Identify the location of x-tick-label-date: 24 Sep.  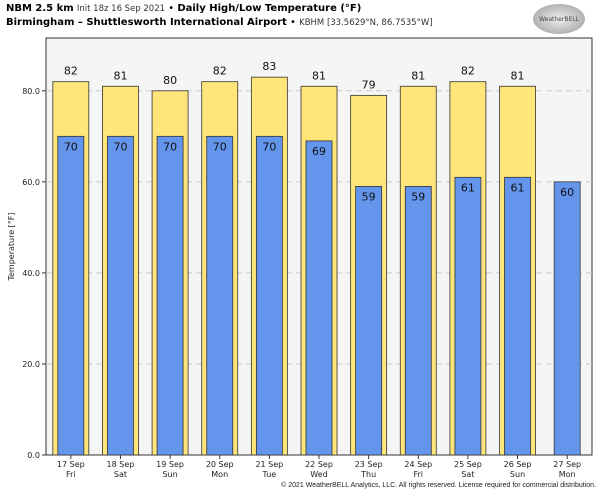
(418, 464).